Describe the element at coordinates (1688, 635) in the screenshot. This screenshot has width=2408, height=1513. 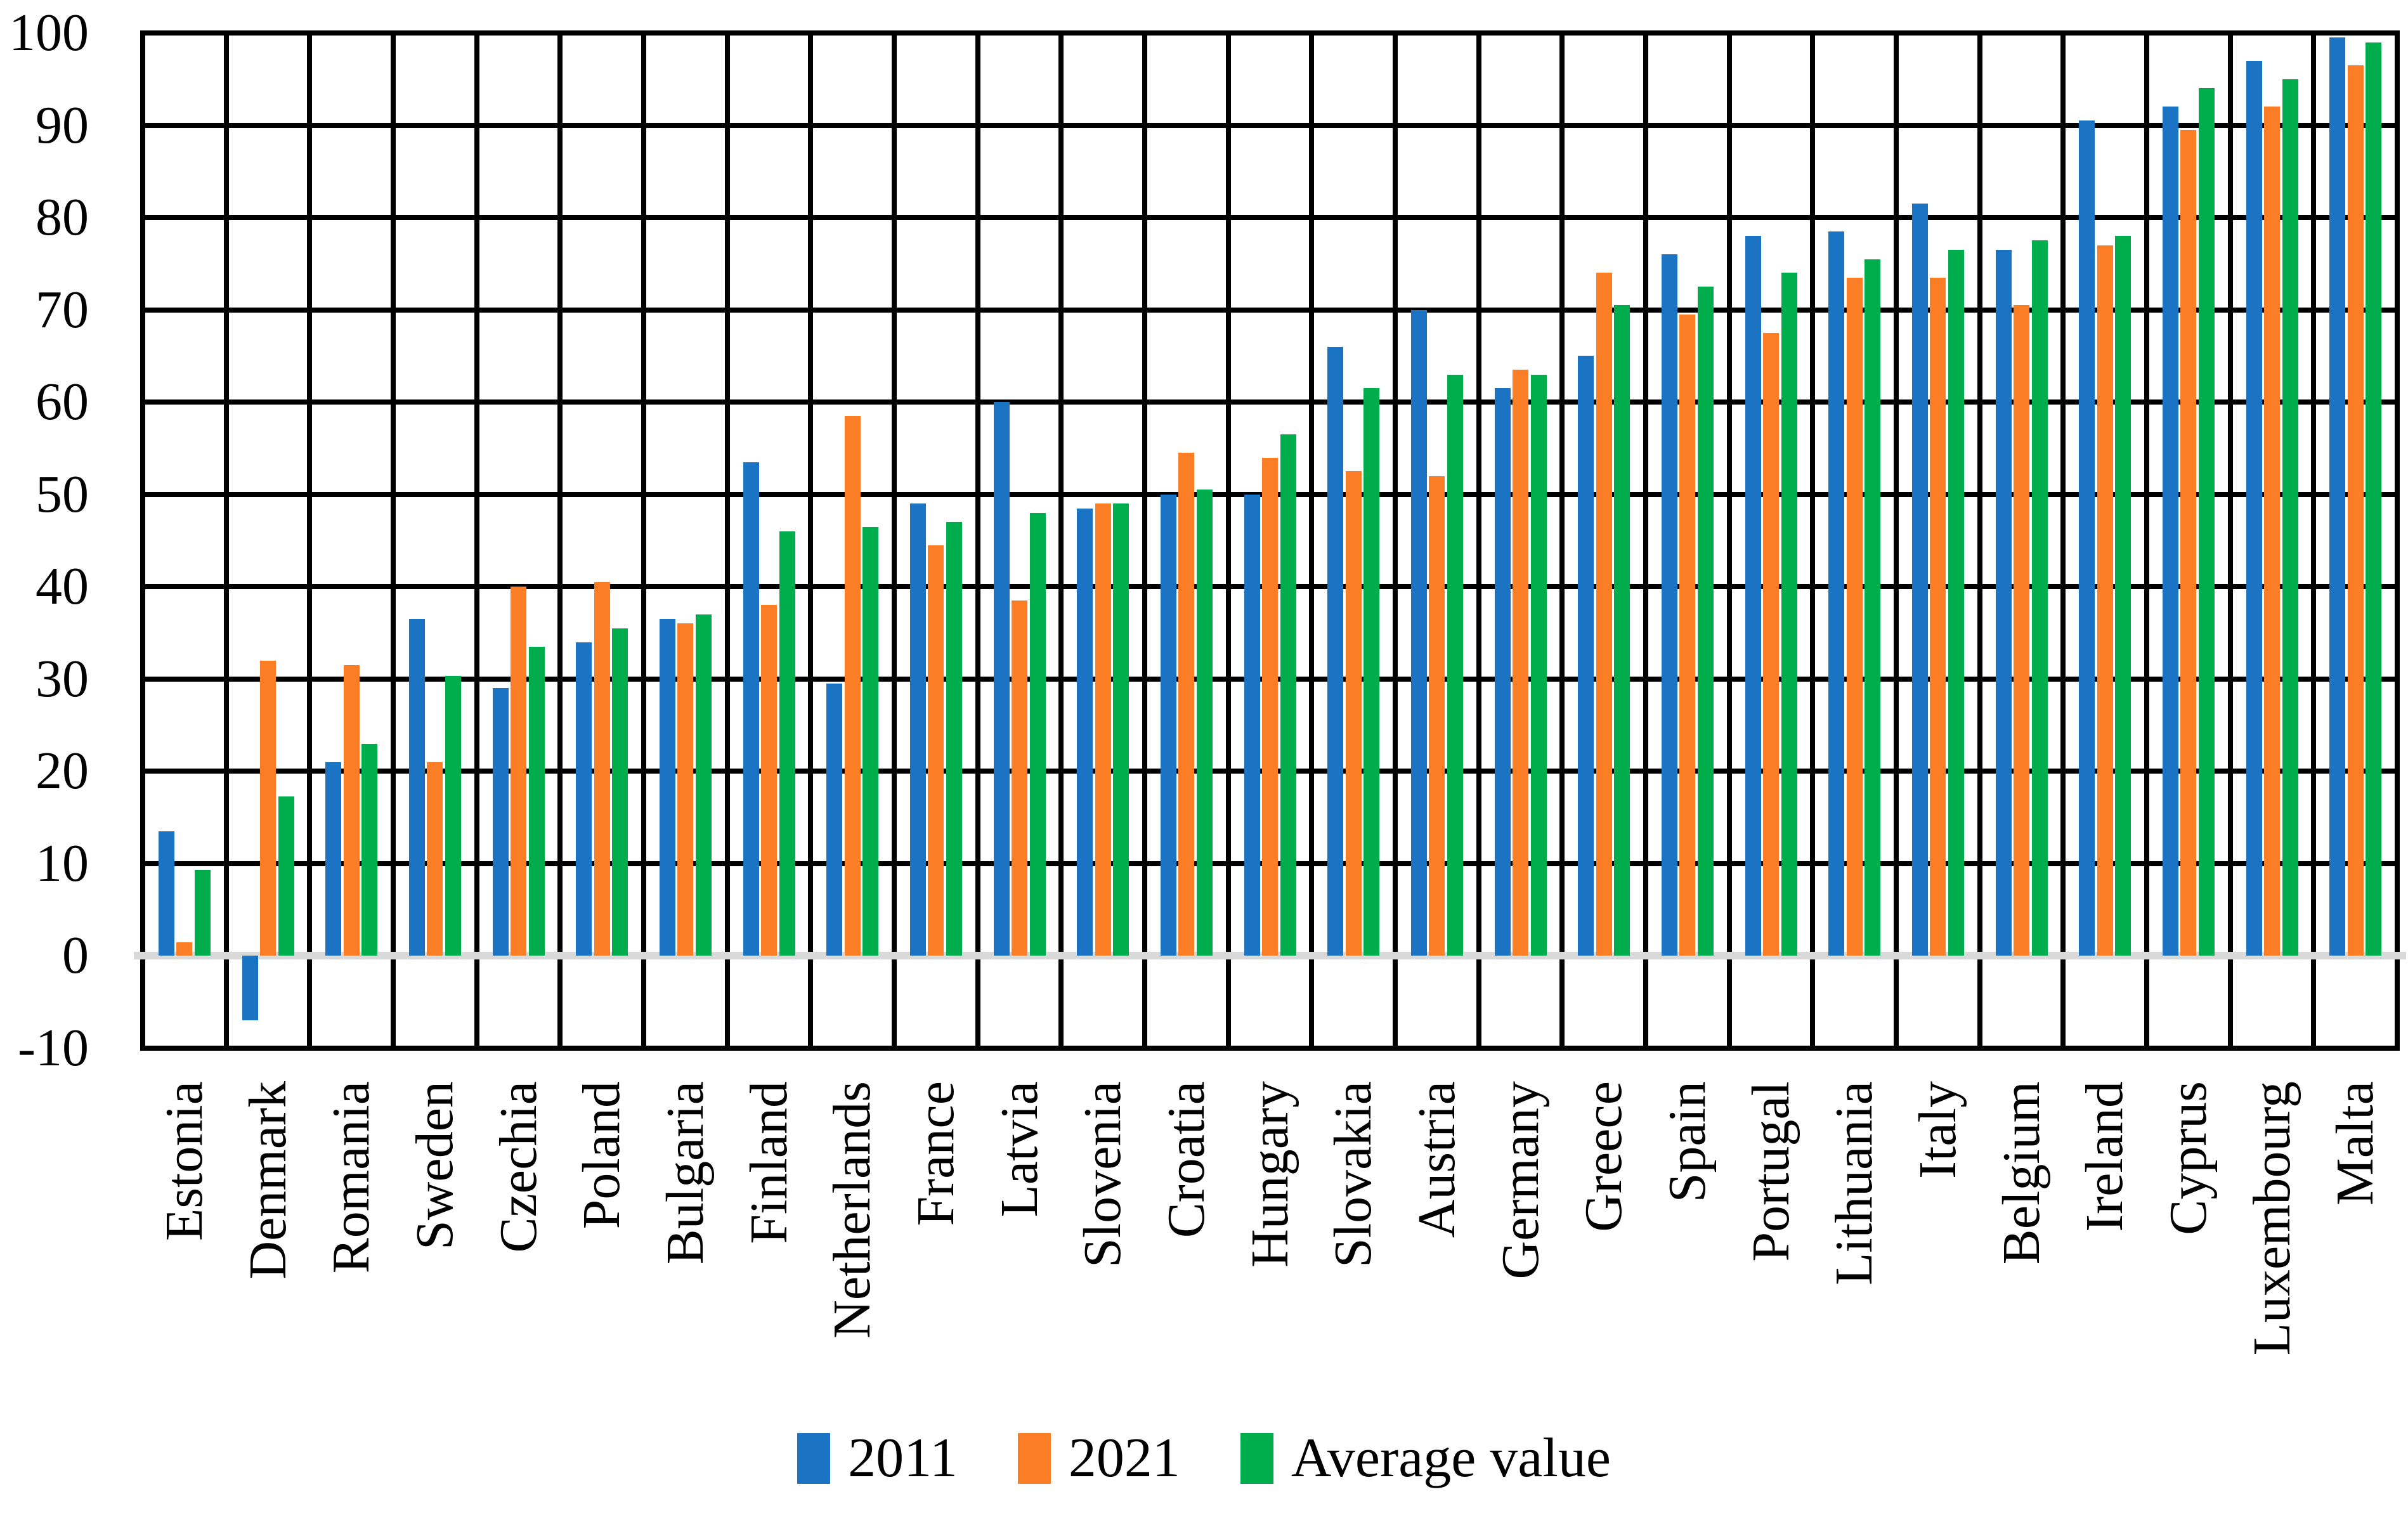
I see `bar-2021-spain` at that location.